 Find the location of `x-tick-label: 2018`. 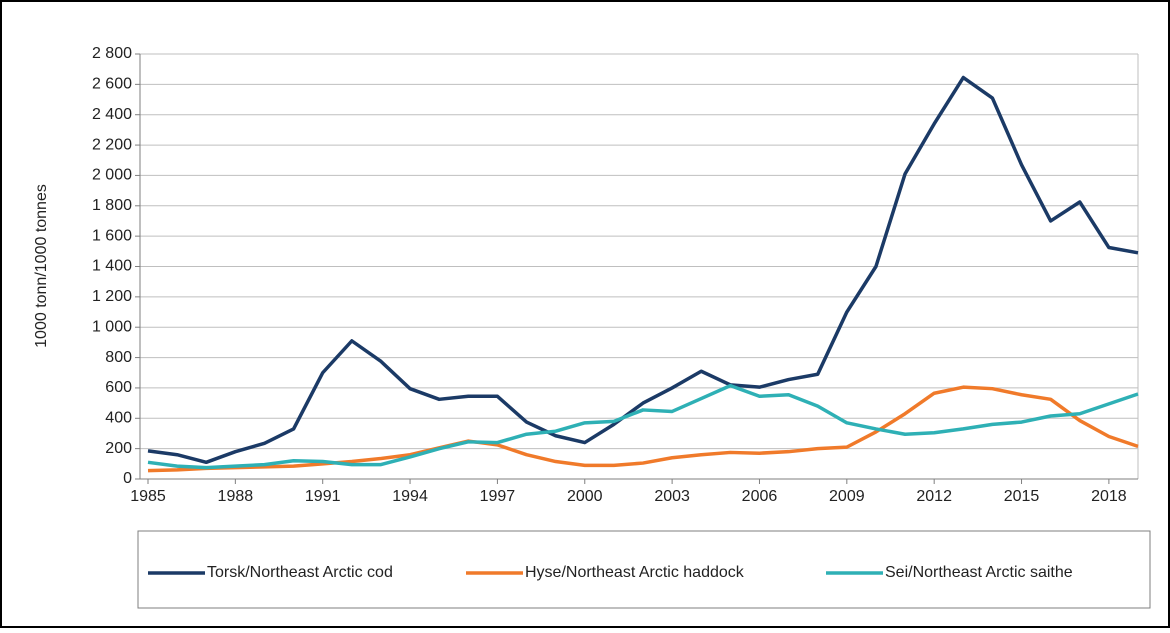

x-tick-label: 2018 is located at coordinates (1109, 496).